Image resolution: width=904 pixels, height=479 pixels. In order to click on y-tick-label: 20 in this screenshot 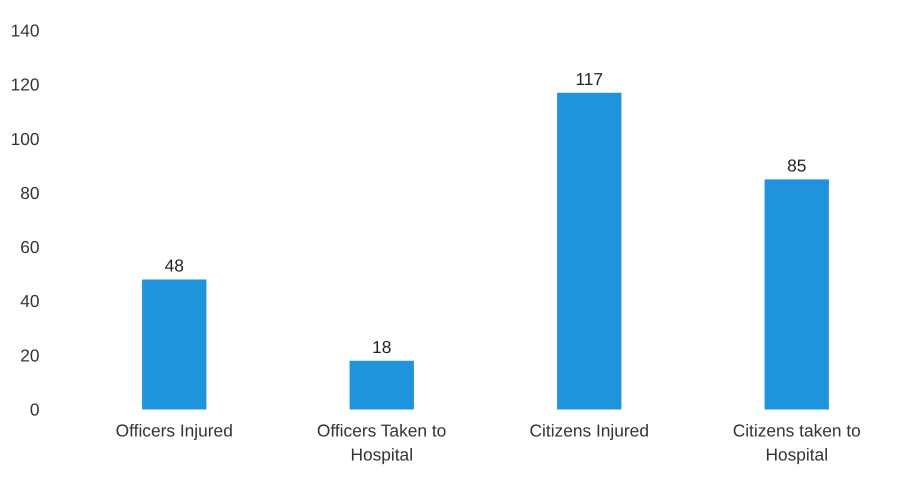, I will do `click(30, 355)`.